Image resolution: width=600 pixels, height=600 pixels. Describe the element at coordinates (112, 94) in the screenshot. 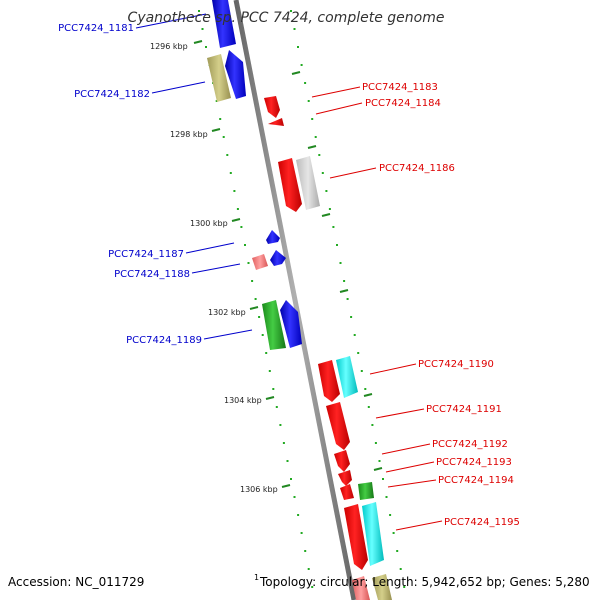

I see `gene-label-1182: PCC7424_1182` at that location.